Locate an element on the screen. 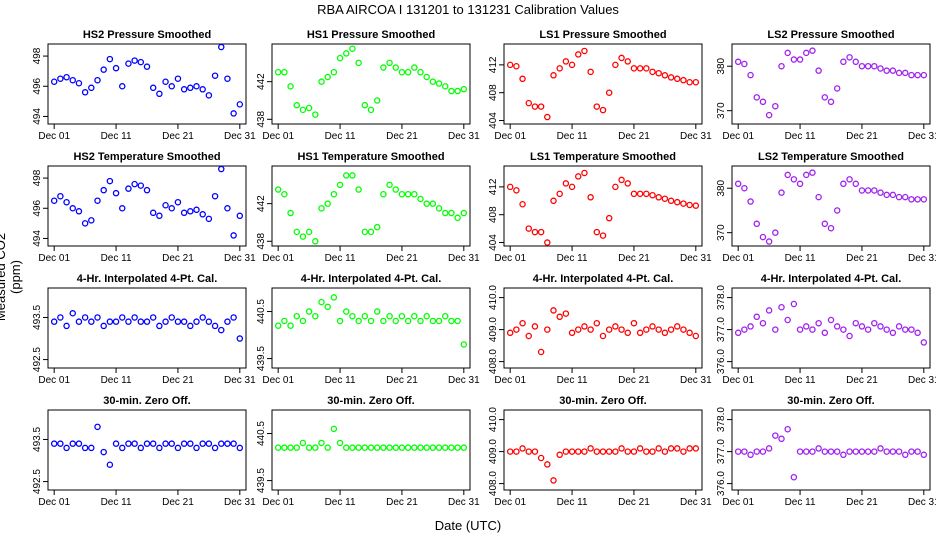  y-tick-label: 440.5 is located at coordinates (261, 433).